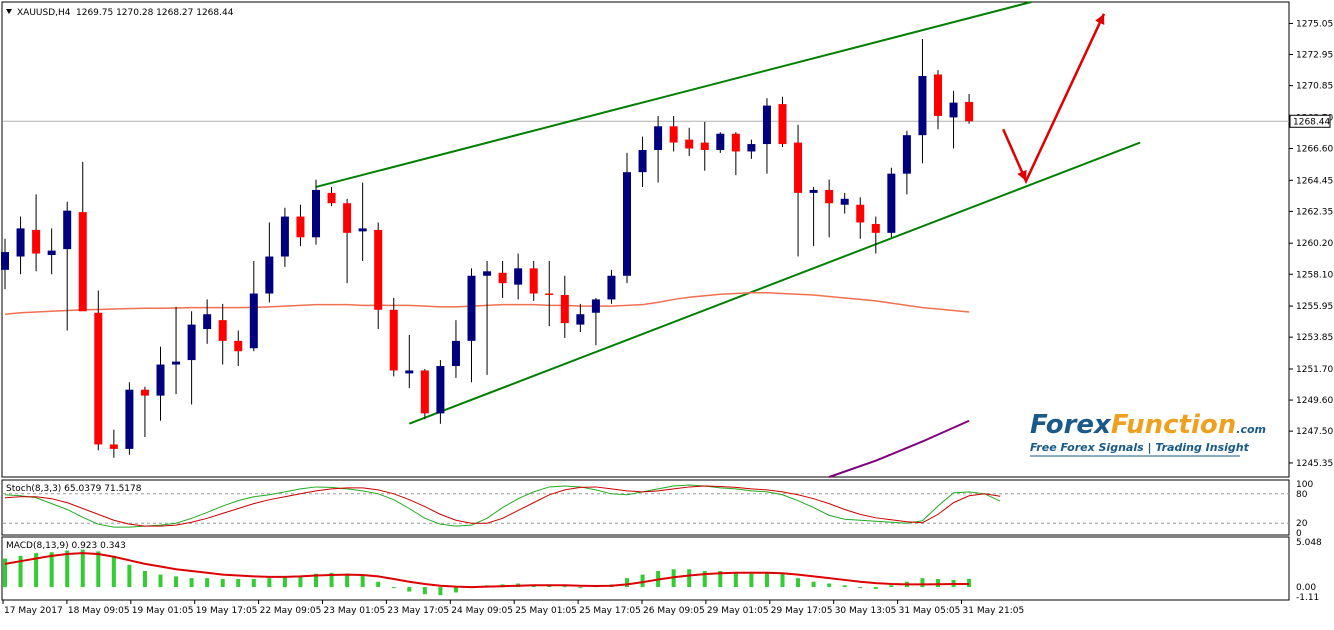  What do you see at coordinates (44, 13) in the screenshot?
I see `symbol-label: XAUUSD,H4` at bounding box center [44, 13].